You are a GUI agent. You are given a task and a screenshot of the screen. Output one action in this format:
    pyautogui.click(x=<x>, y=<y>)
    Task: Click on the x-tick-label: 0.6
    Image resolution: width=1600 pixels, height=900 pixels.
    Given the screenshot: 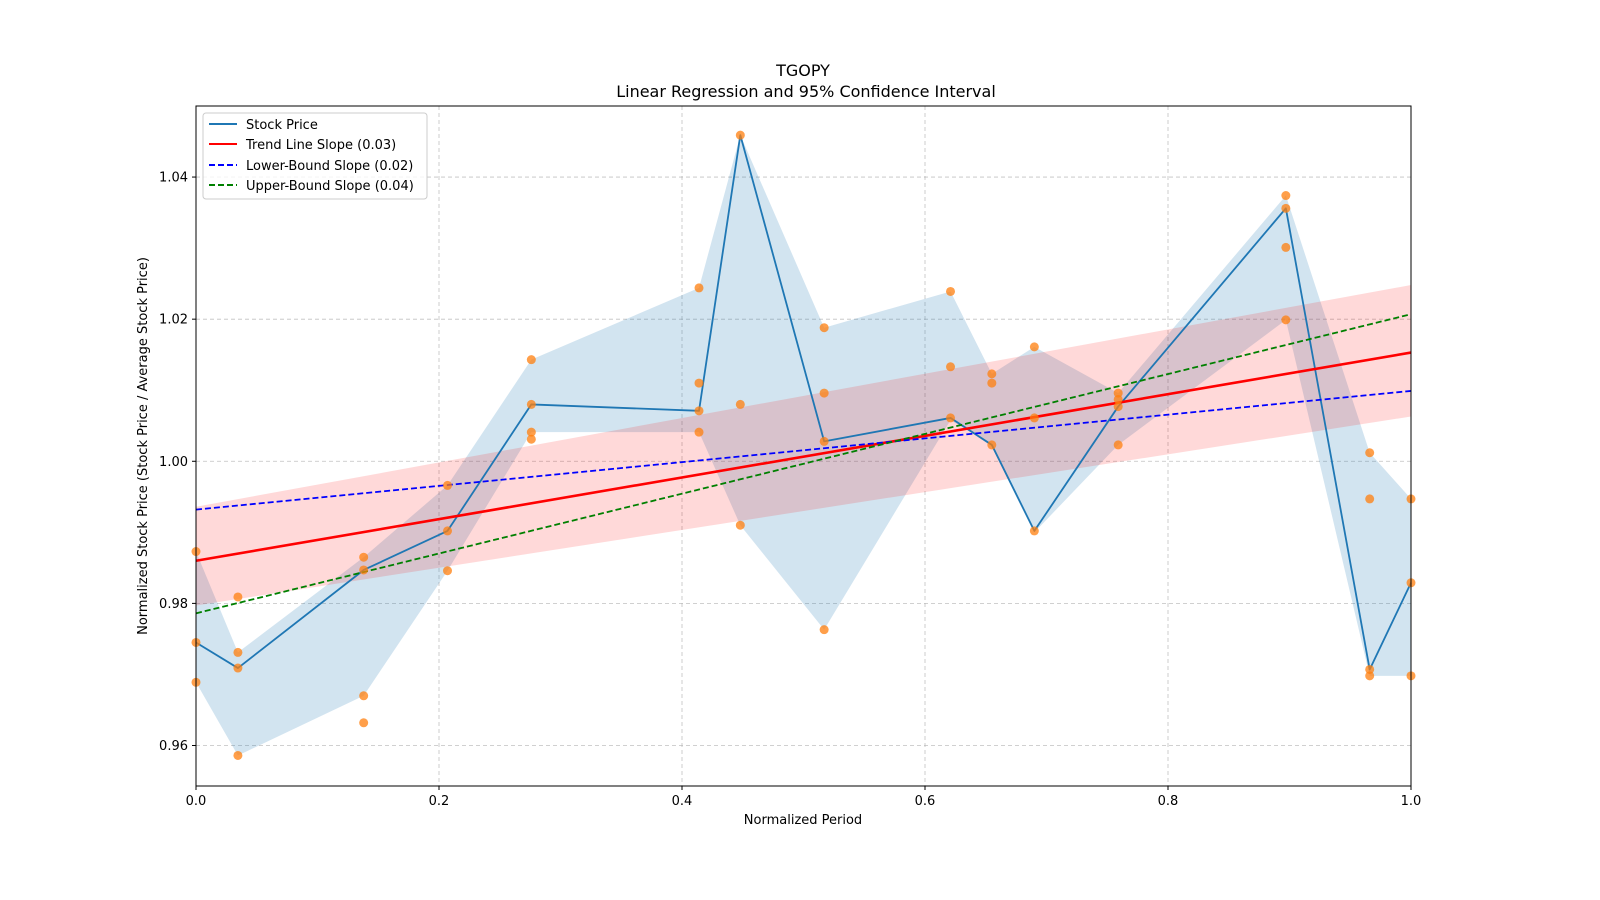 What is the action you would take?
    pyautogui.click(x=925, y=801)
    